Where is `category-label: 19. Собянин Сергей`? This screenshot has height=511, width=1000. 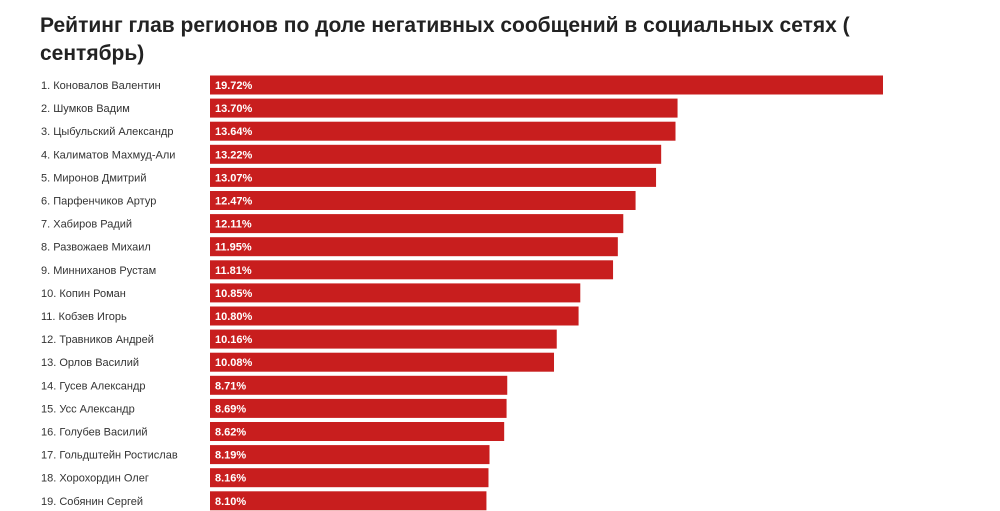 category-label: 19. Собянин Сергей is located at coordinates (92, 502).